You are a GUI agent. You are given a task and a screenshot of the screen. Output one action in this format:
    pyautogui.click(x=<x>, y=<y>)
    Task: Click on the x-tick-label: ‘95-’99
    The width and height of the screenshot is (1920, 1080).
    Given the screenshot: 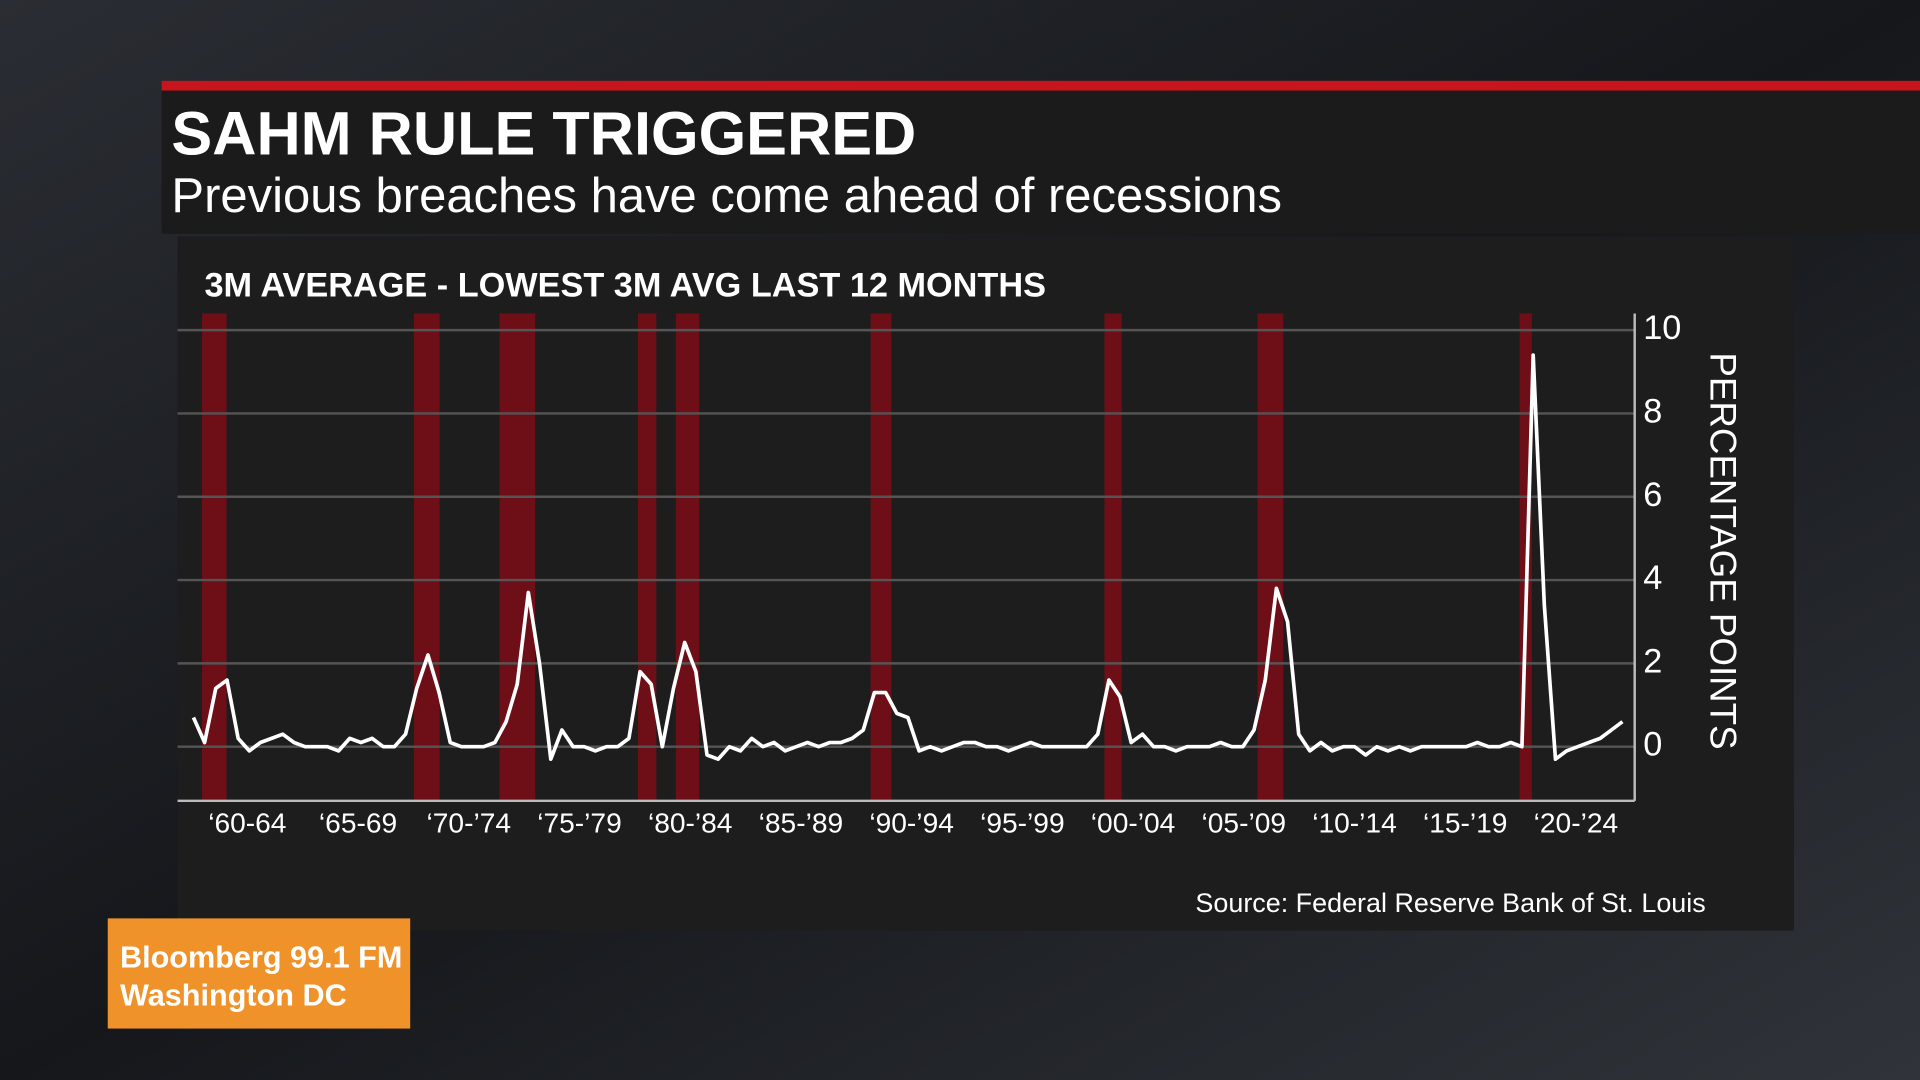 What is the action you would take?
    pyautogui.click(x=1022, y=823)
    